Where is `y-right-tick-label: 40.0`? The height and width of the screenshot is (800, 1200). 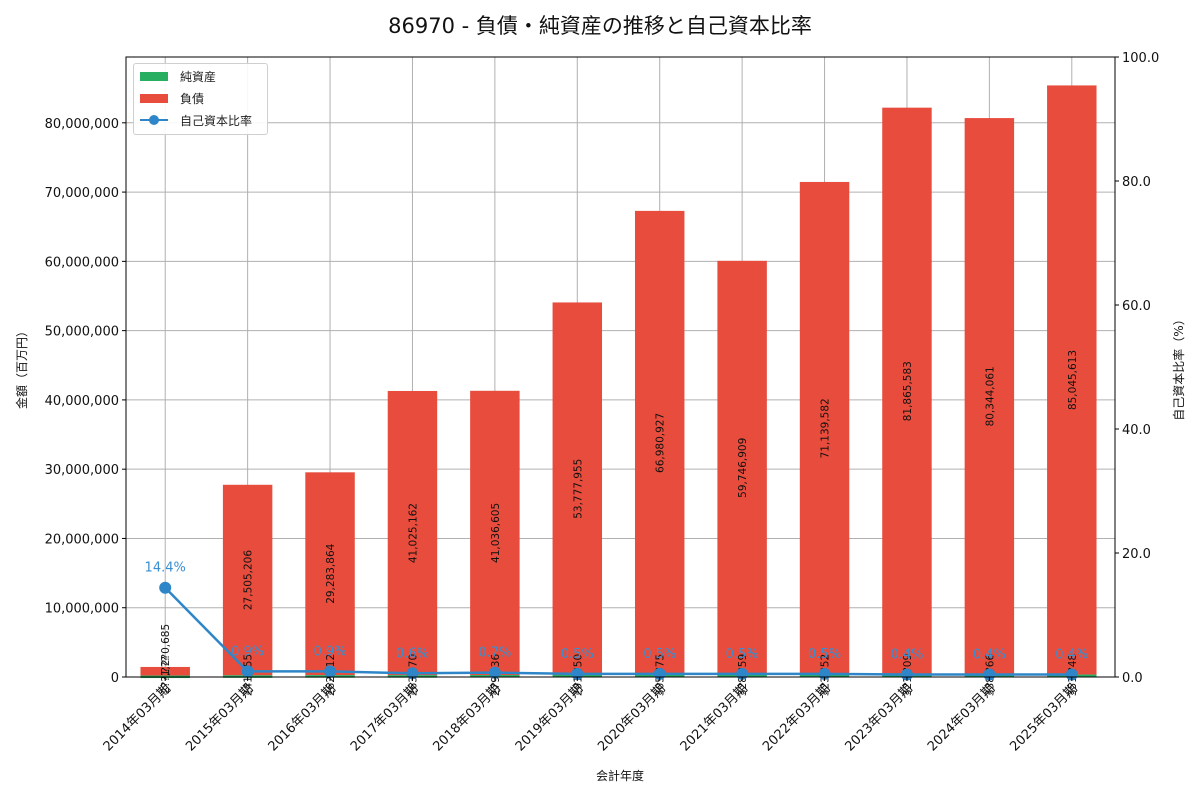
y-right-tick-label: 40.0 is located at coordinates (1136, 430).